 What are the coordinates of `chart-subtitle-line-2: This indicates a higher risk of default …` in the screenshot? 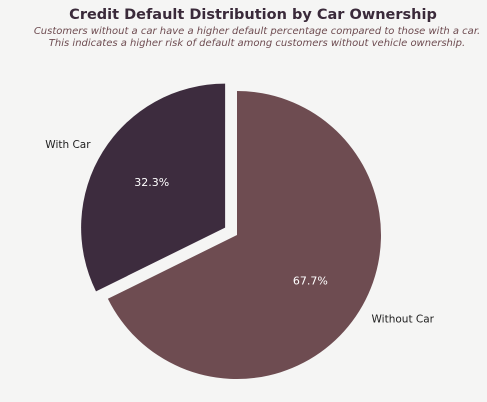 It's located at (257, 43).